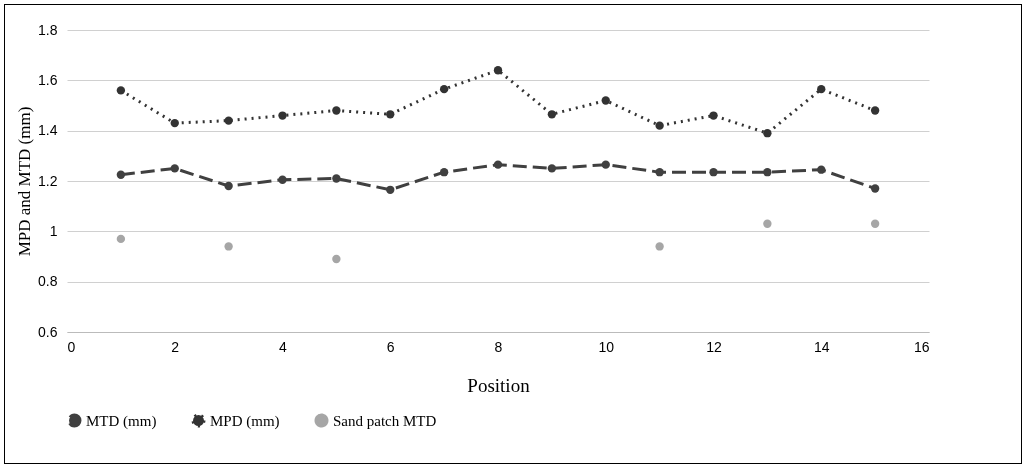 The width and height of the screenshot is (1029, 470). Describe the element at coordinates (48, 180) in the screenshot. I see `y-tick-label: 1.2` at that location.